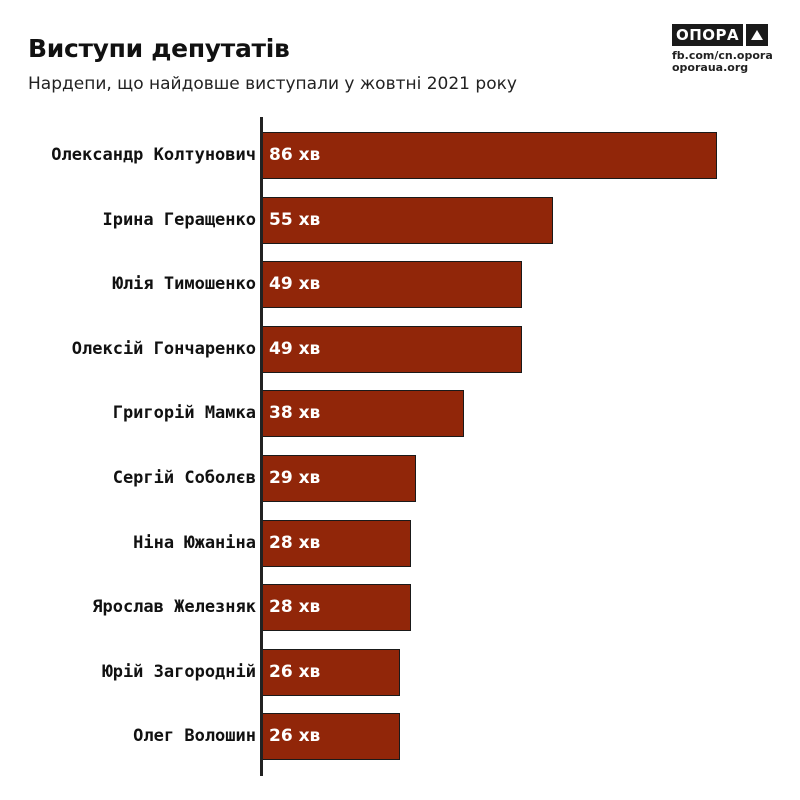 Image resolution: width=800 pixels, height=800 pixels. Describe the element at coordinates (261, 446) in the screenshot. I see `y-axis-line` at that location.